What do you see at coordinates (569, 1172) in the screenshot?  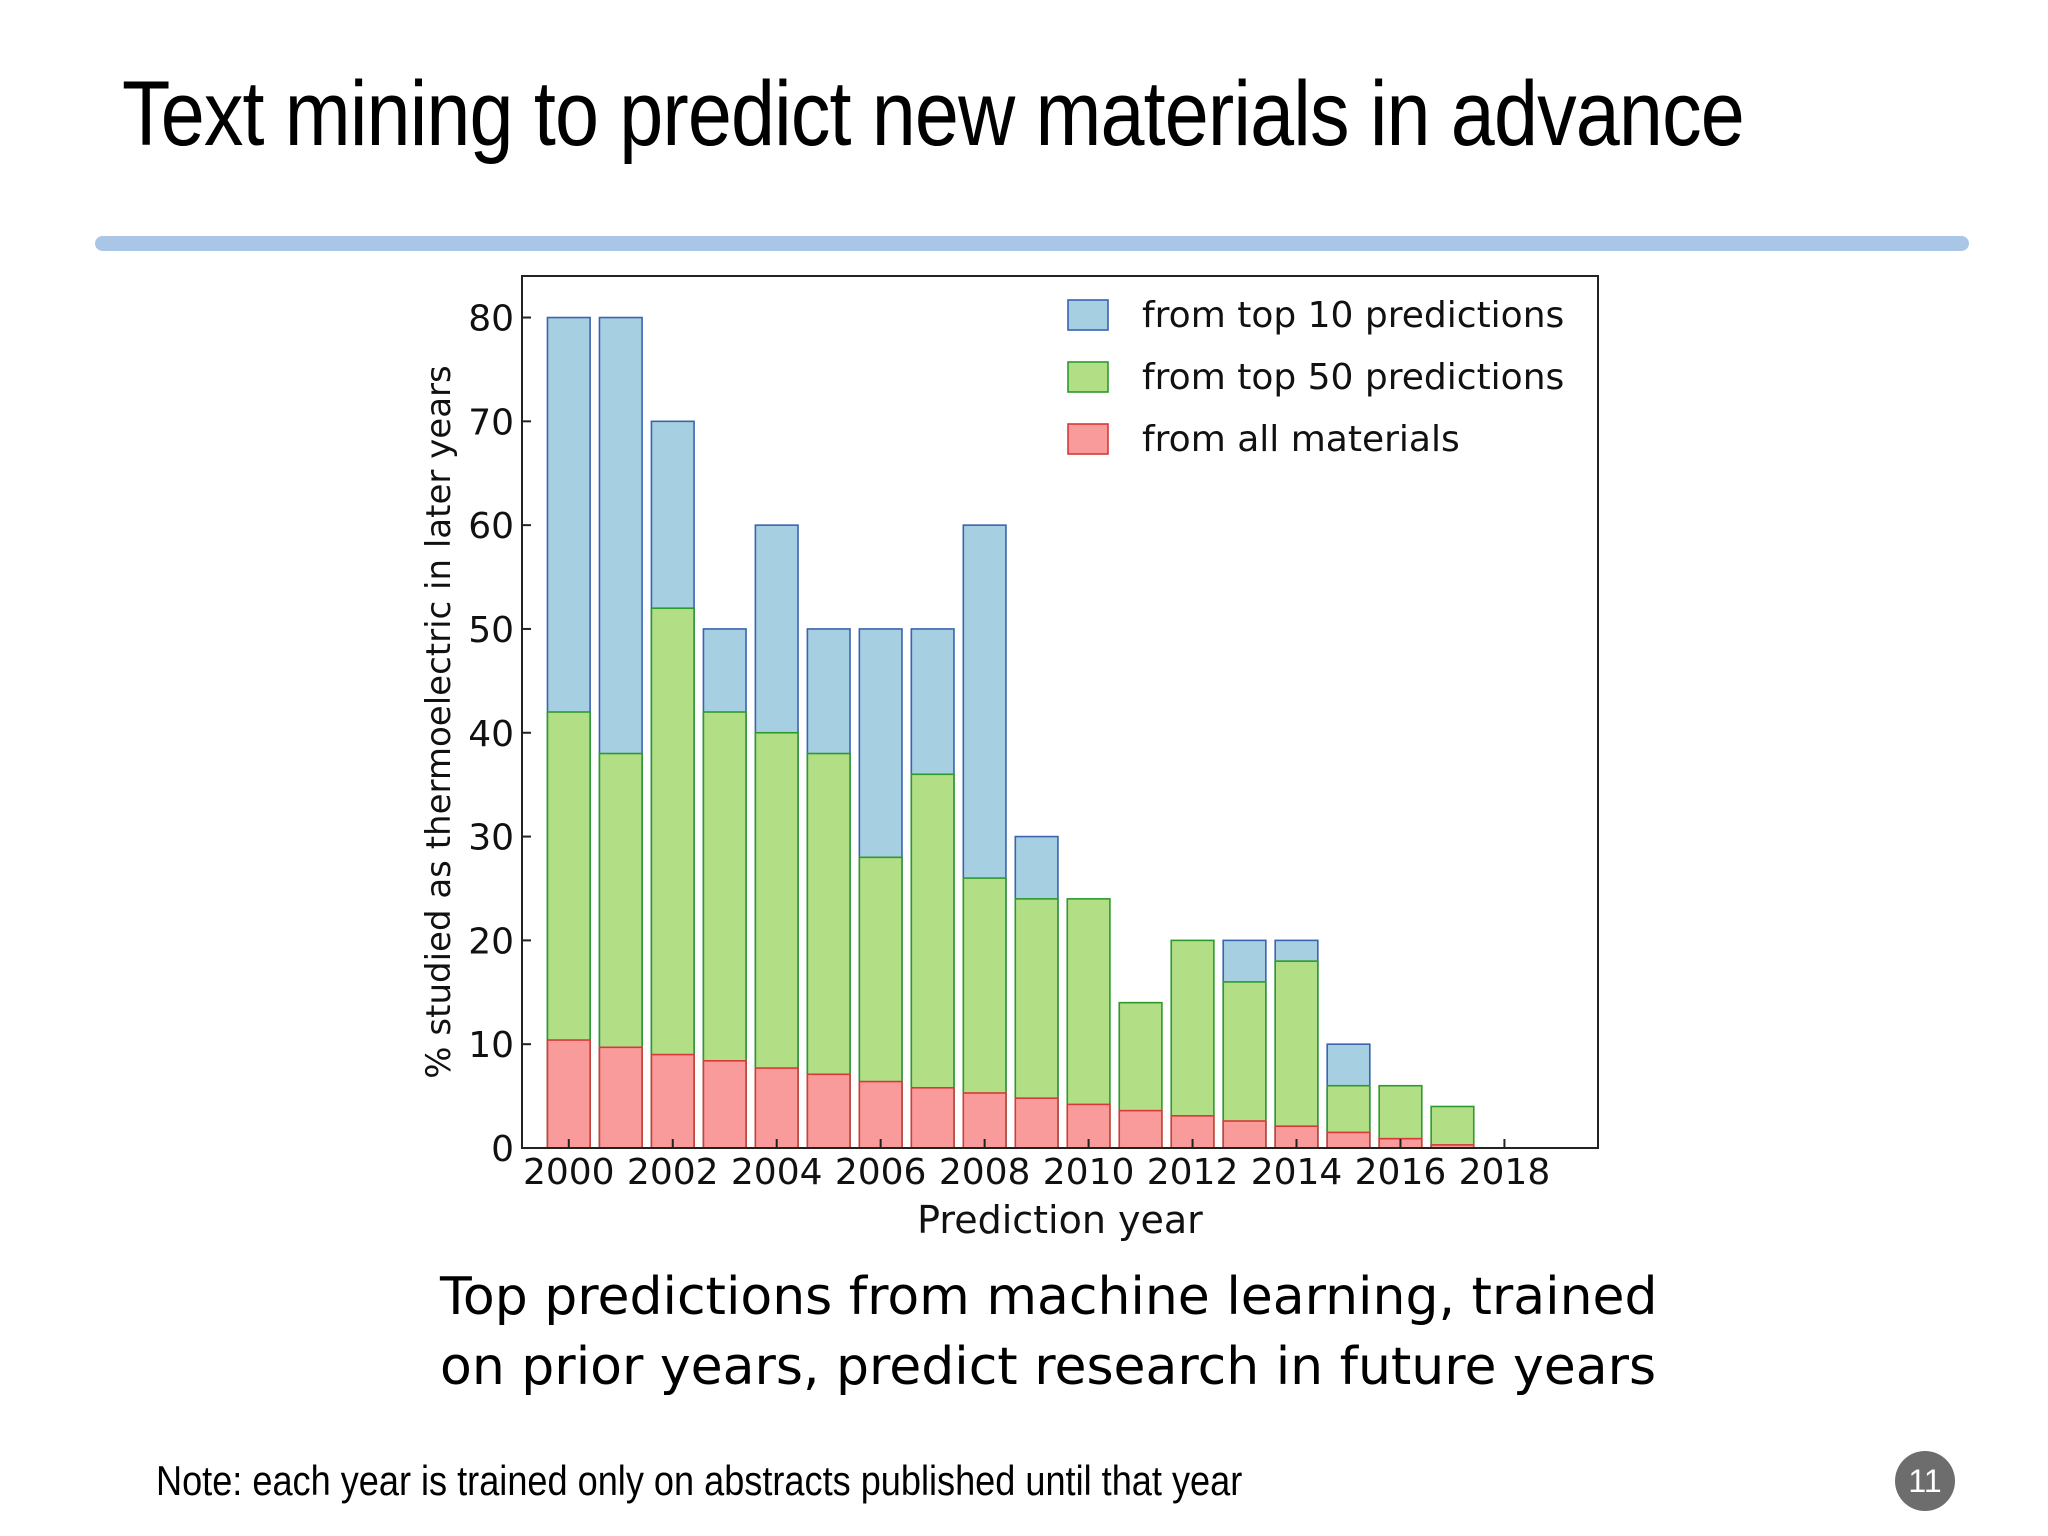 I see `x-tick-label-2000: 2000` at bounding box center [569, 1172].